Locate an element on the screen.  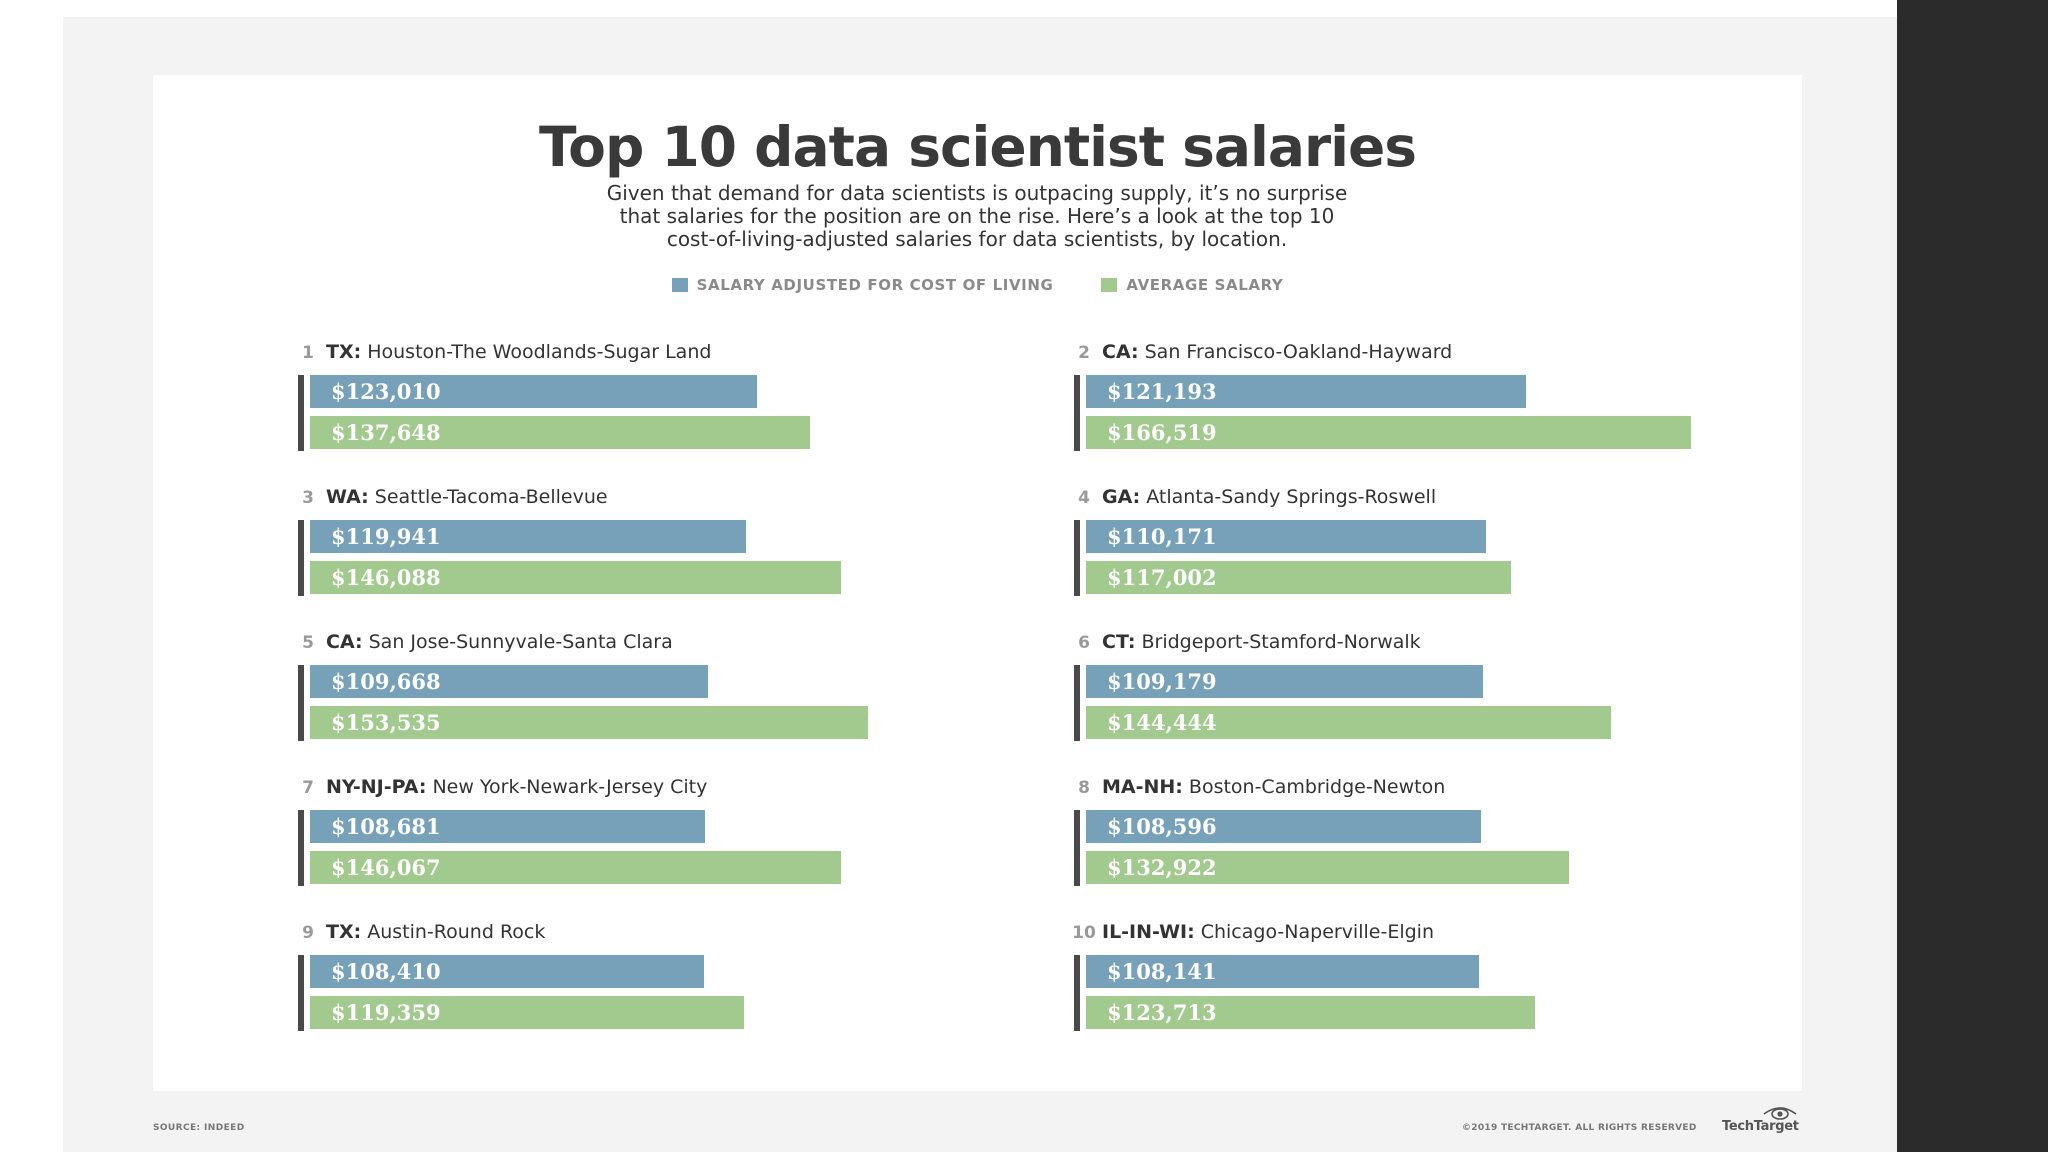
bar-value-label: $108,681 is located at coordinates (386, 826).